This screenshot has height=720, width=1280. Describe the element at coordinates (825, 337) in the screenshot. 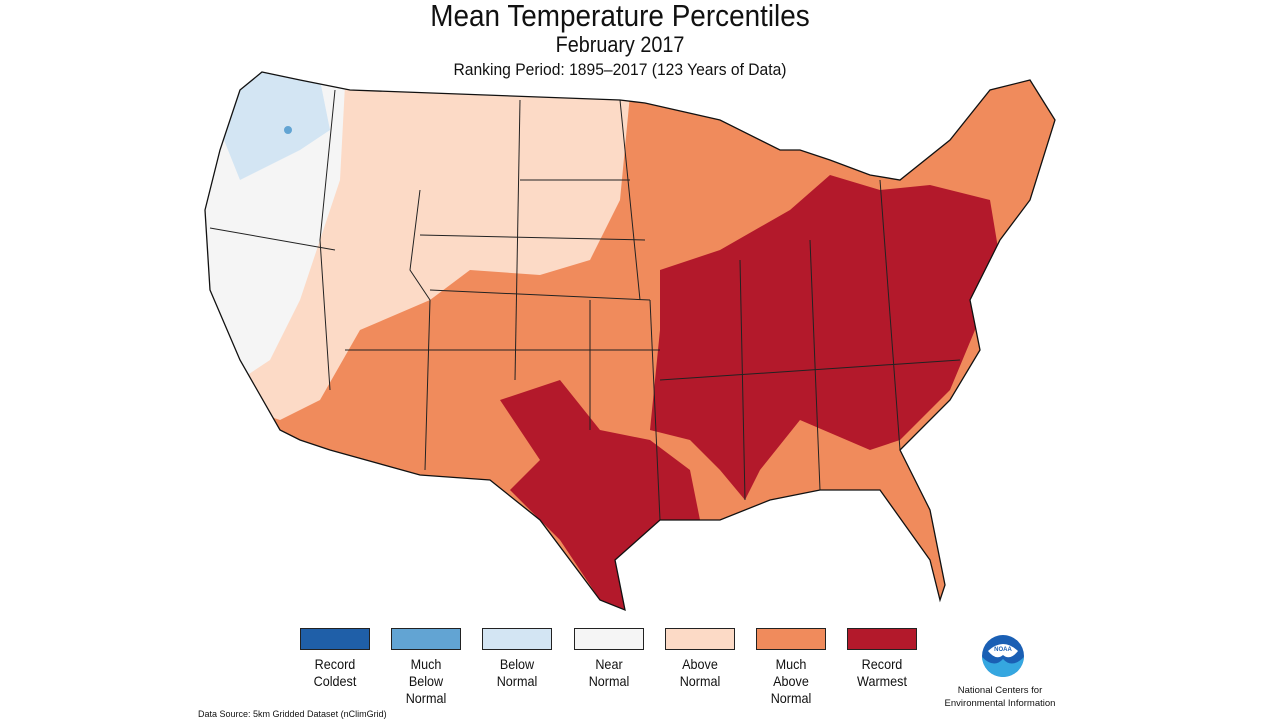

I see `region-record-warmest-east` at that location.